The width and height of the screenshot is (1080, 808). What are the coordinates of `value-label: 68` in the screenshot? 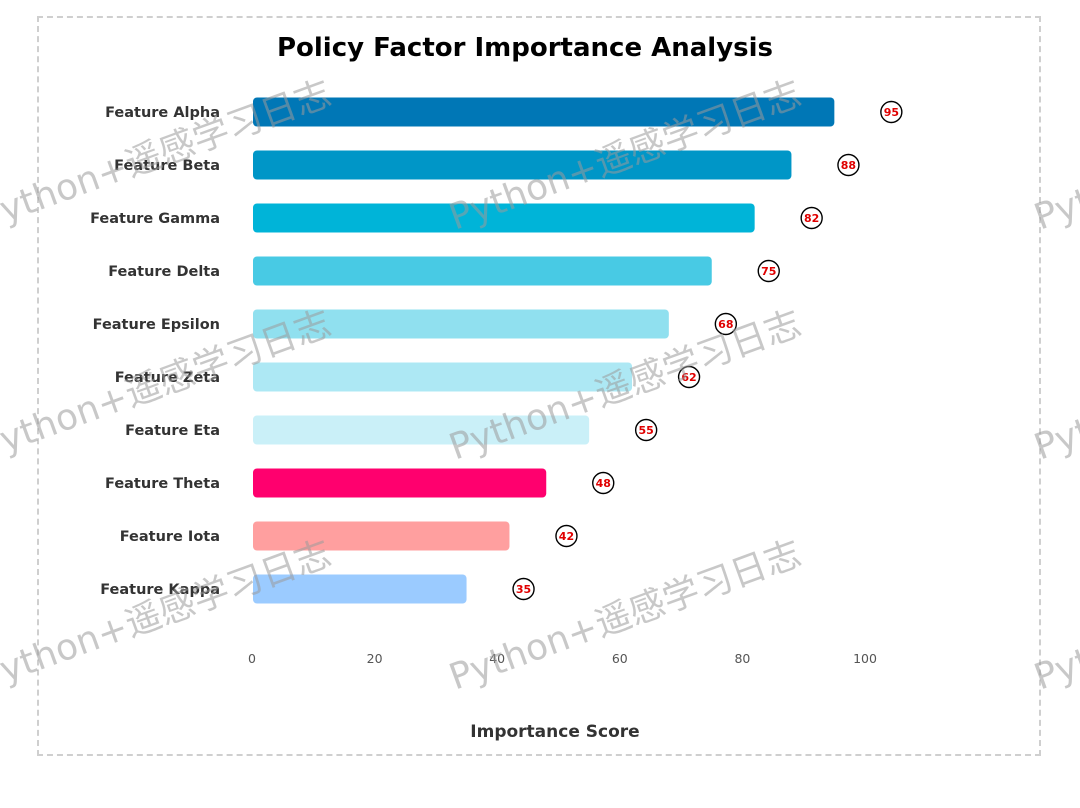 It's located at (725, 324).